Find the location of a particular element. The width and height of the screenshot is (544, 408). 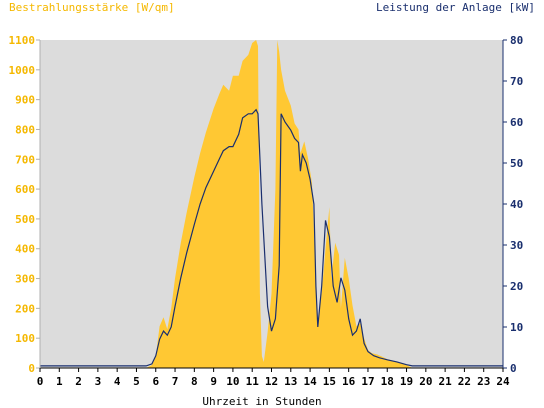

y-right-tick-label: 10 is located at coordinates (516, 327).